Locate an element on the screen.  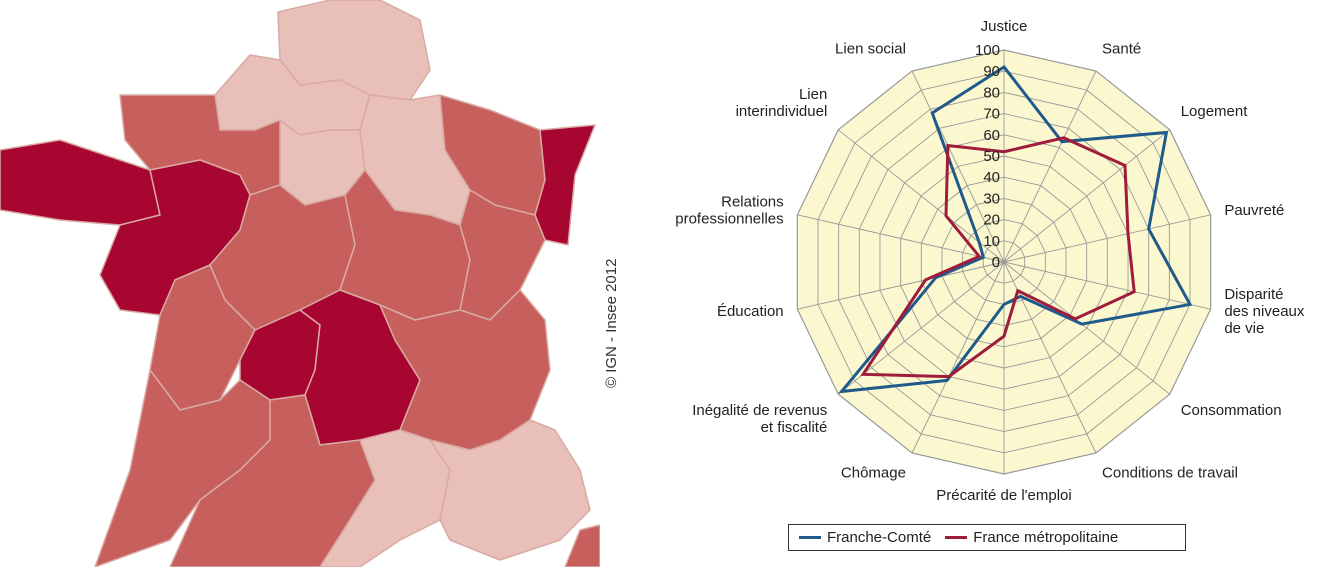
axis-label: Lien social is located at coordinates (870, 48).